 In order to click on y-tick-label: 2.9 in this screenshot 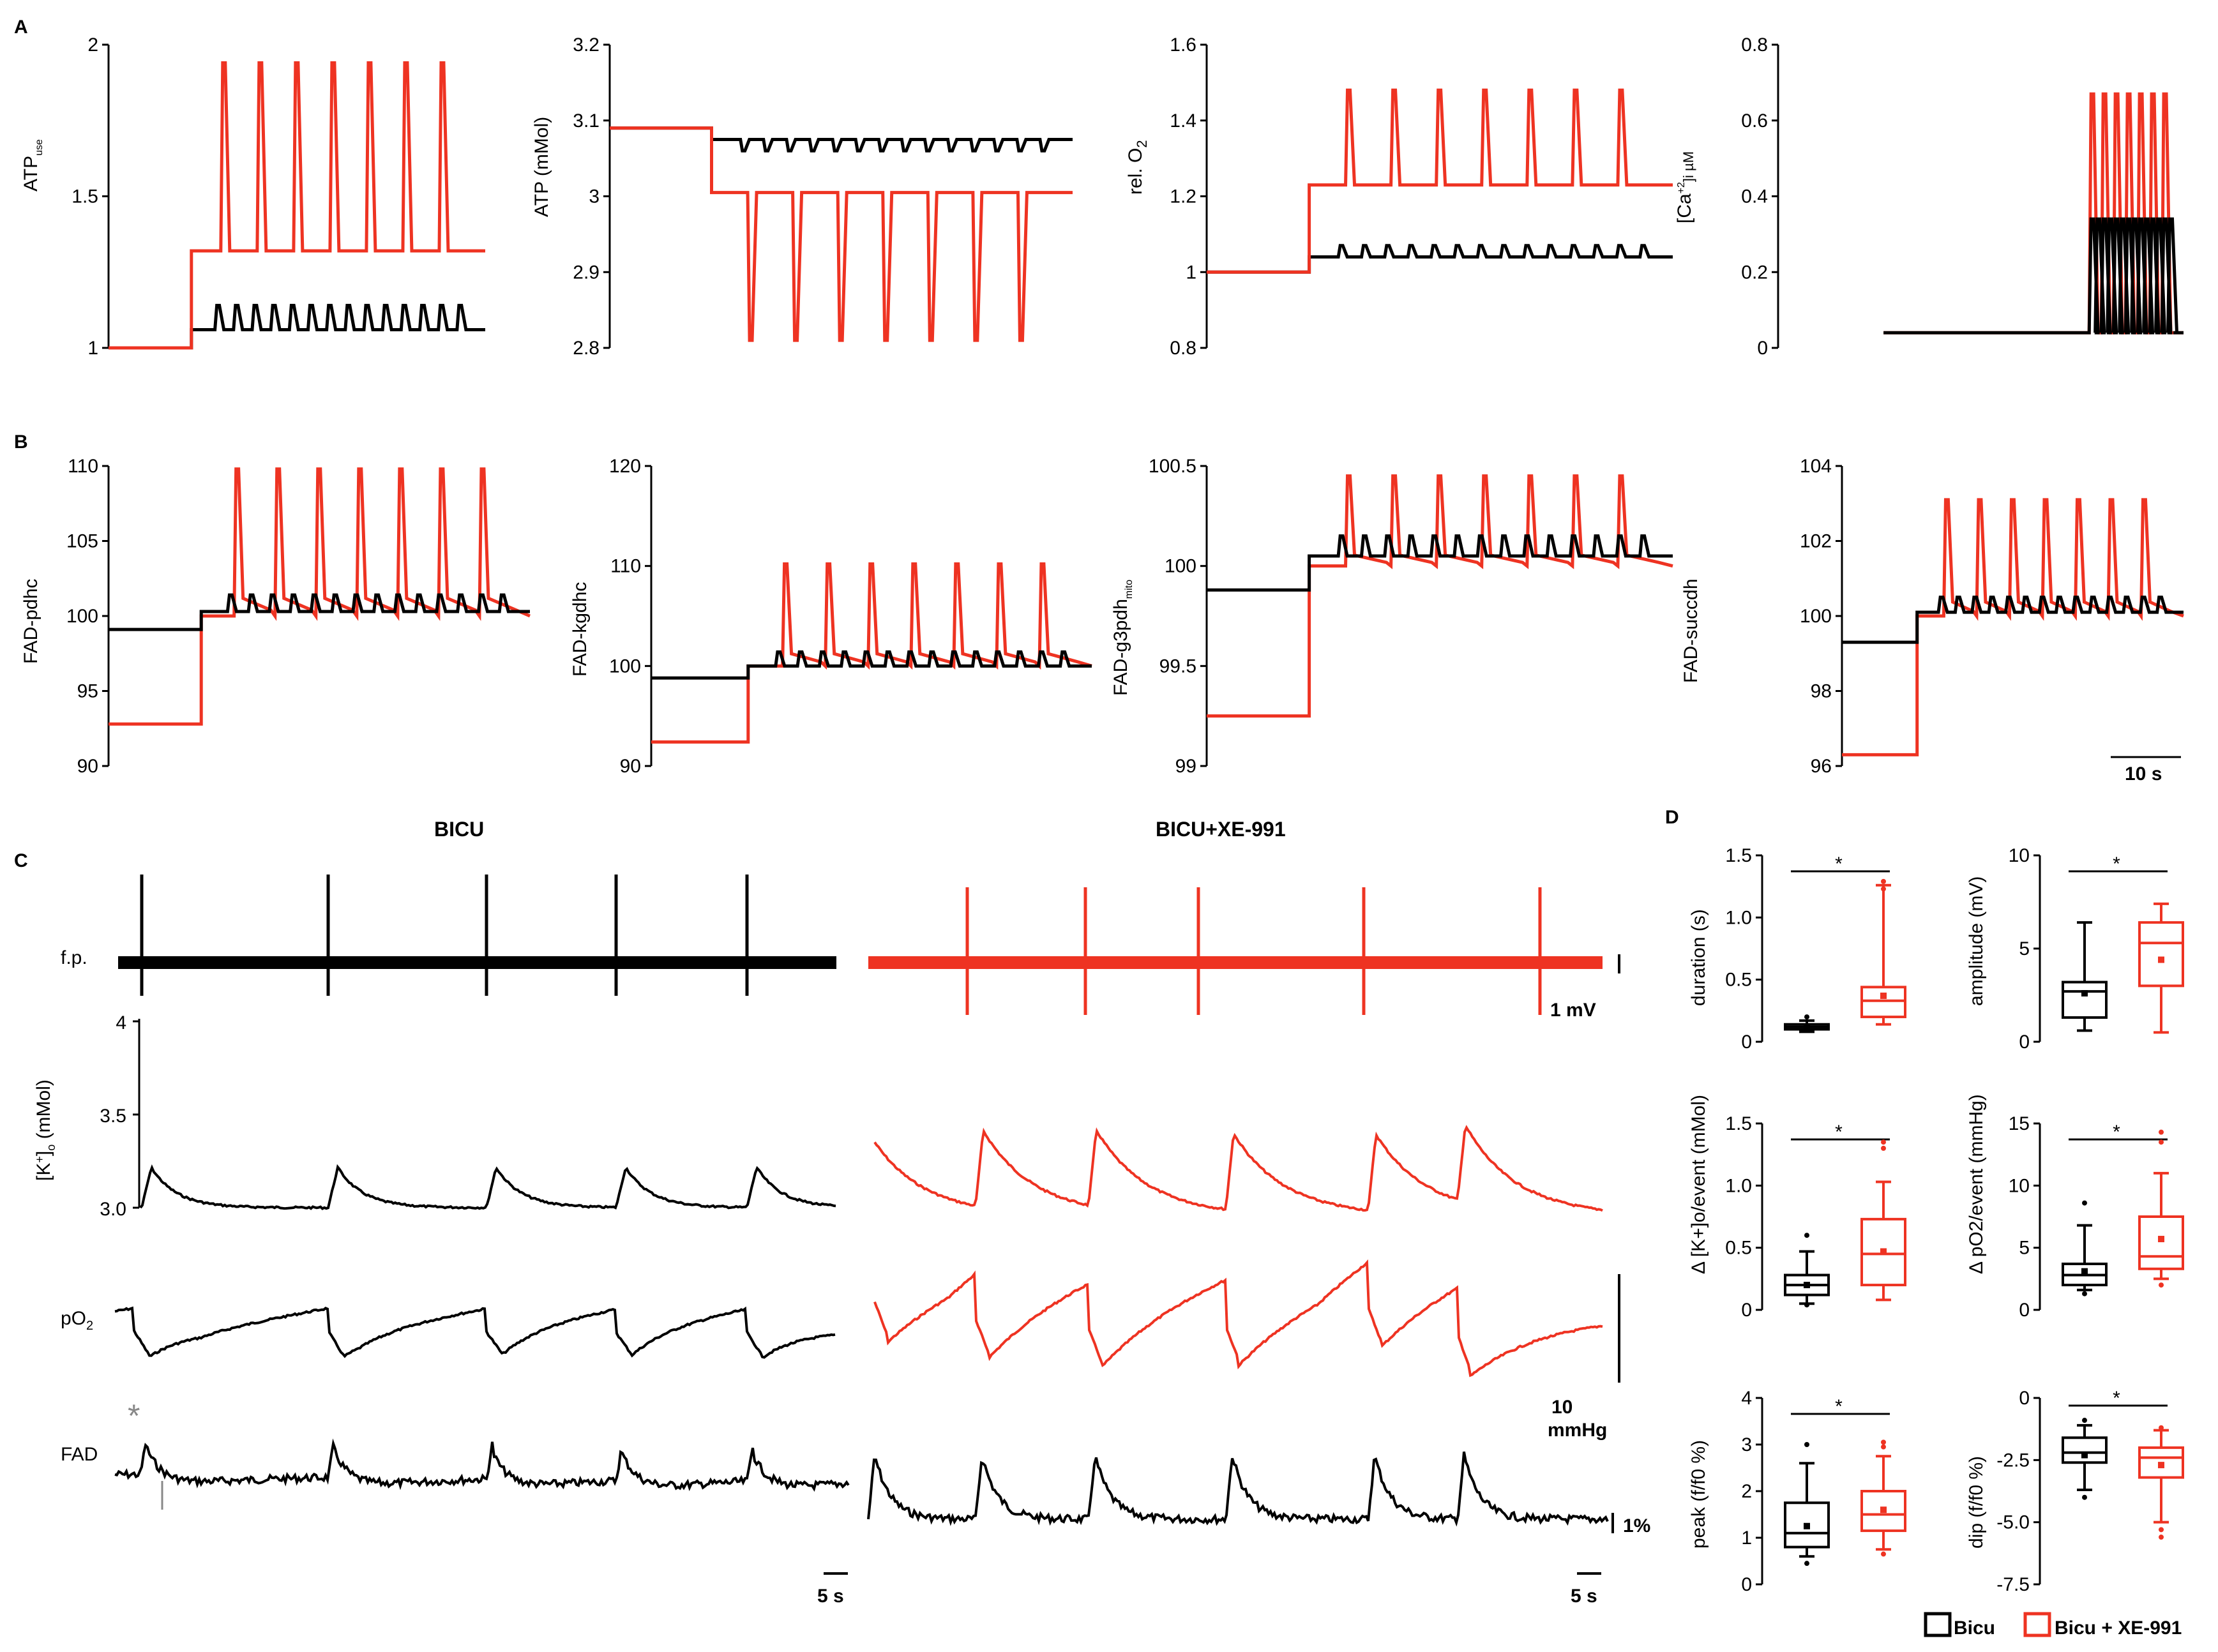, I will do `click(586, 272)`.